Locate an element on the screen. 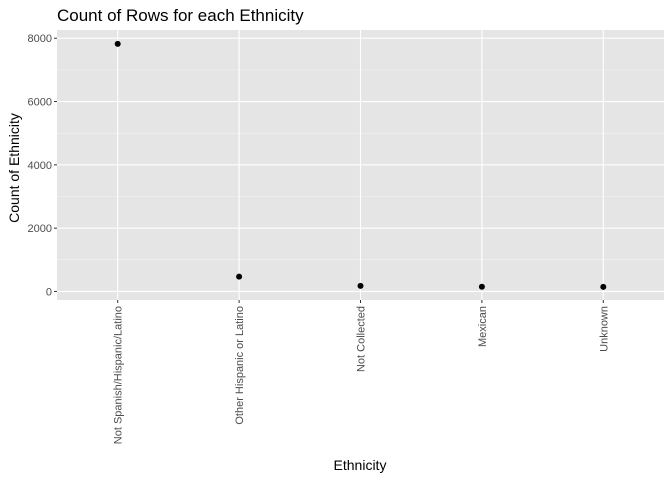  x-tick-label: Not Spanish/Hispanic/Latino is located at coordinates (119, 375).